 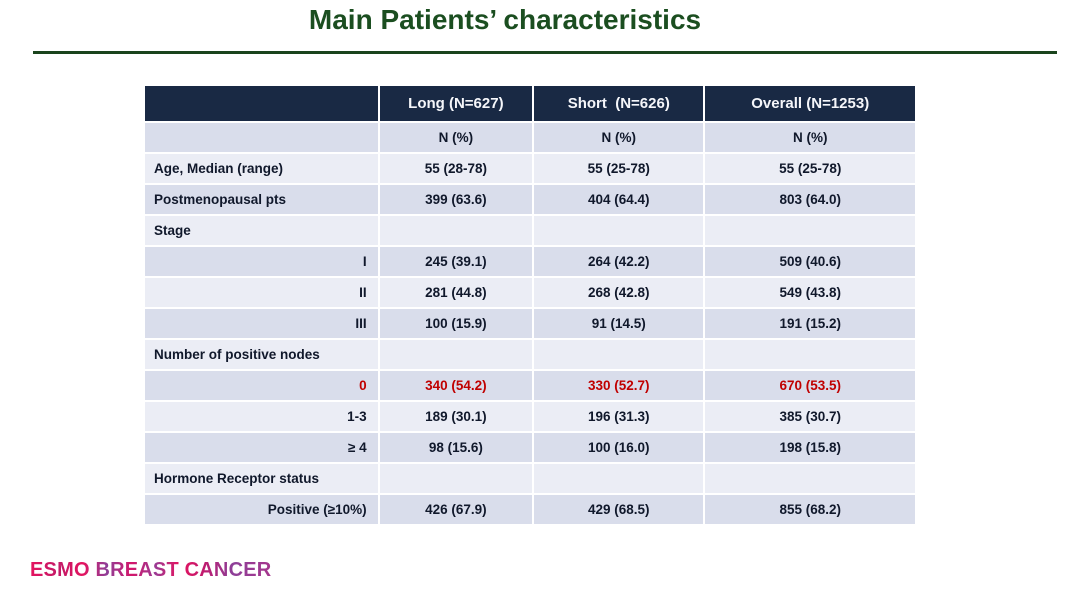 I want to click on row-label: III, so click(x=261, y=323).